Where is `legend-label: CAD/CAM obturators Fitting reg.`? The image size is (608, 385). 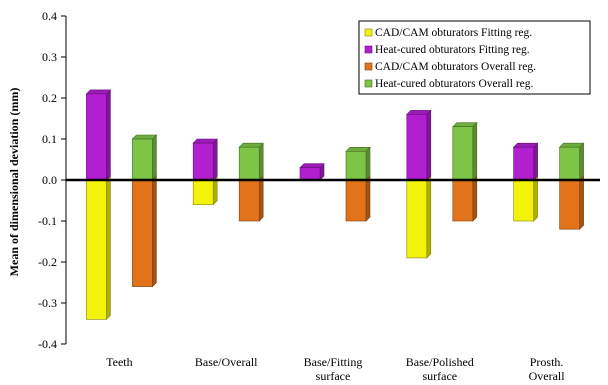
legend-label: CAD/CAM obturators Fitting reg. is located at coordinates (453, 33).